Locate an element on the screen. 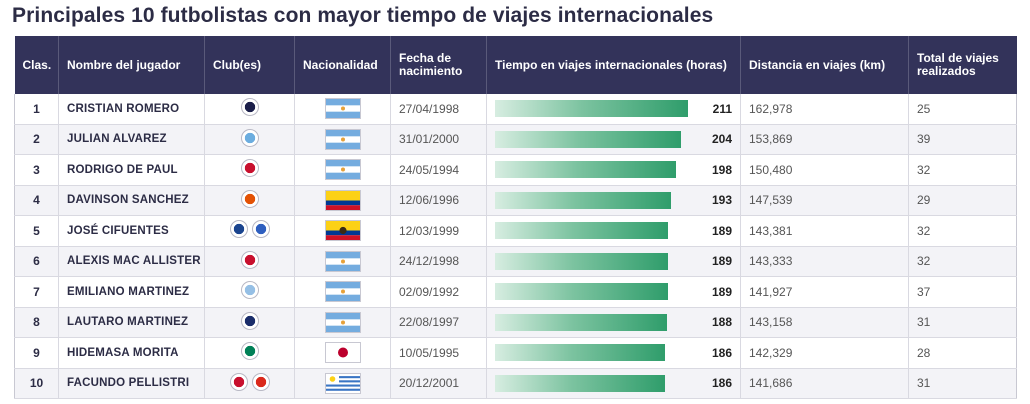 The image size is (1030, 404). hours-value: 204 is located at coordinates (721, 139).